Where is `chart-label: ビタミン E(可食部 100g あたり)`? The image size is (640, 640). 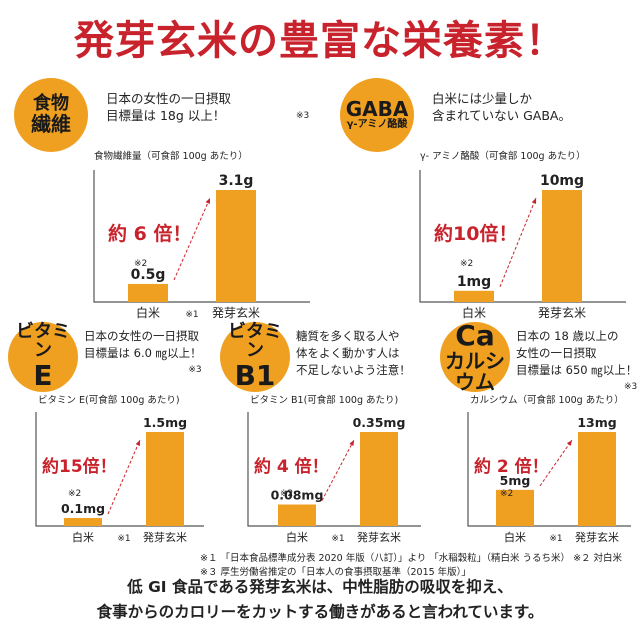 chart-label: ビタミン E(可食部 100g あたり) is located at coordinates (109, 400).